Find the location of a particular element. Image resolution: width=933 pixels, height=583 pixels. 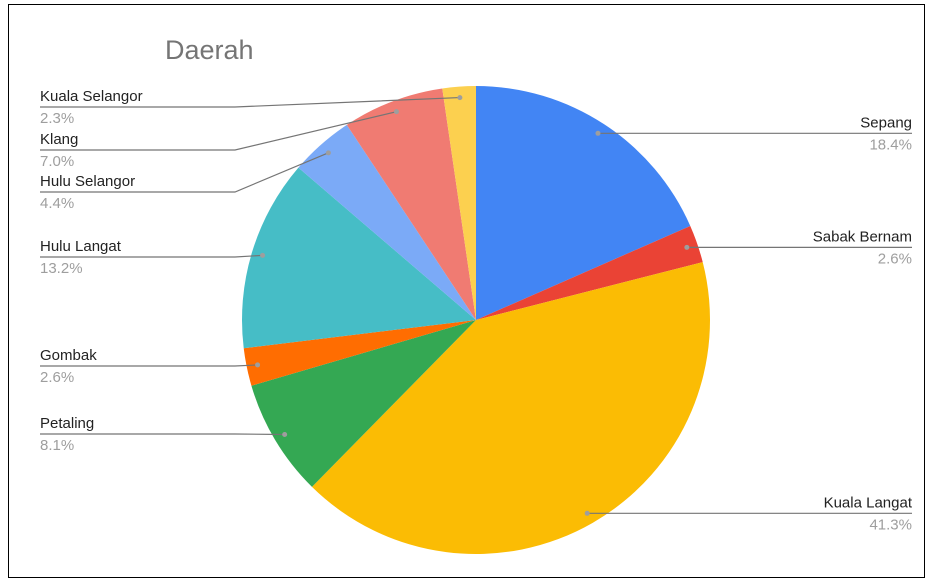

slice-label: Sepang is located at coordinates (886, 122).